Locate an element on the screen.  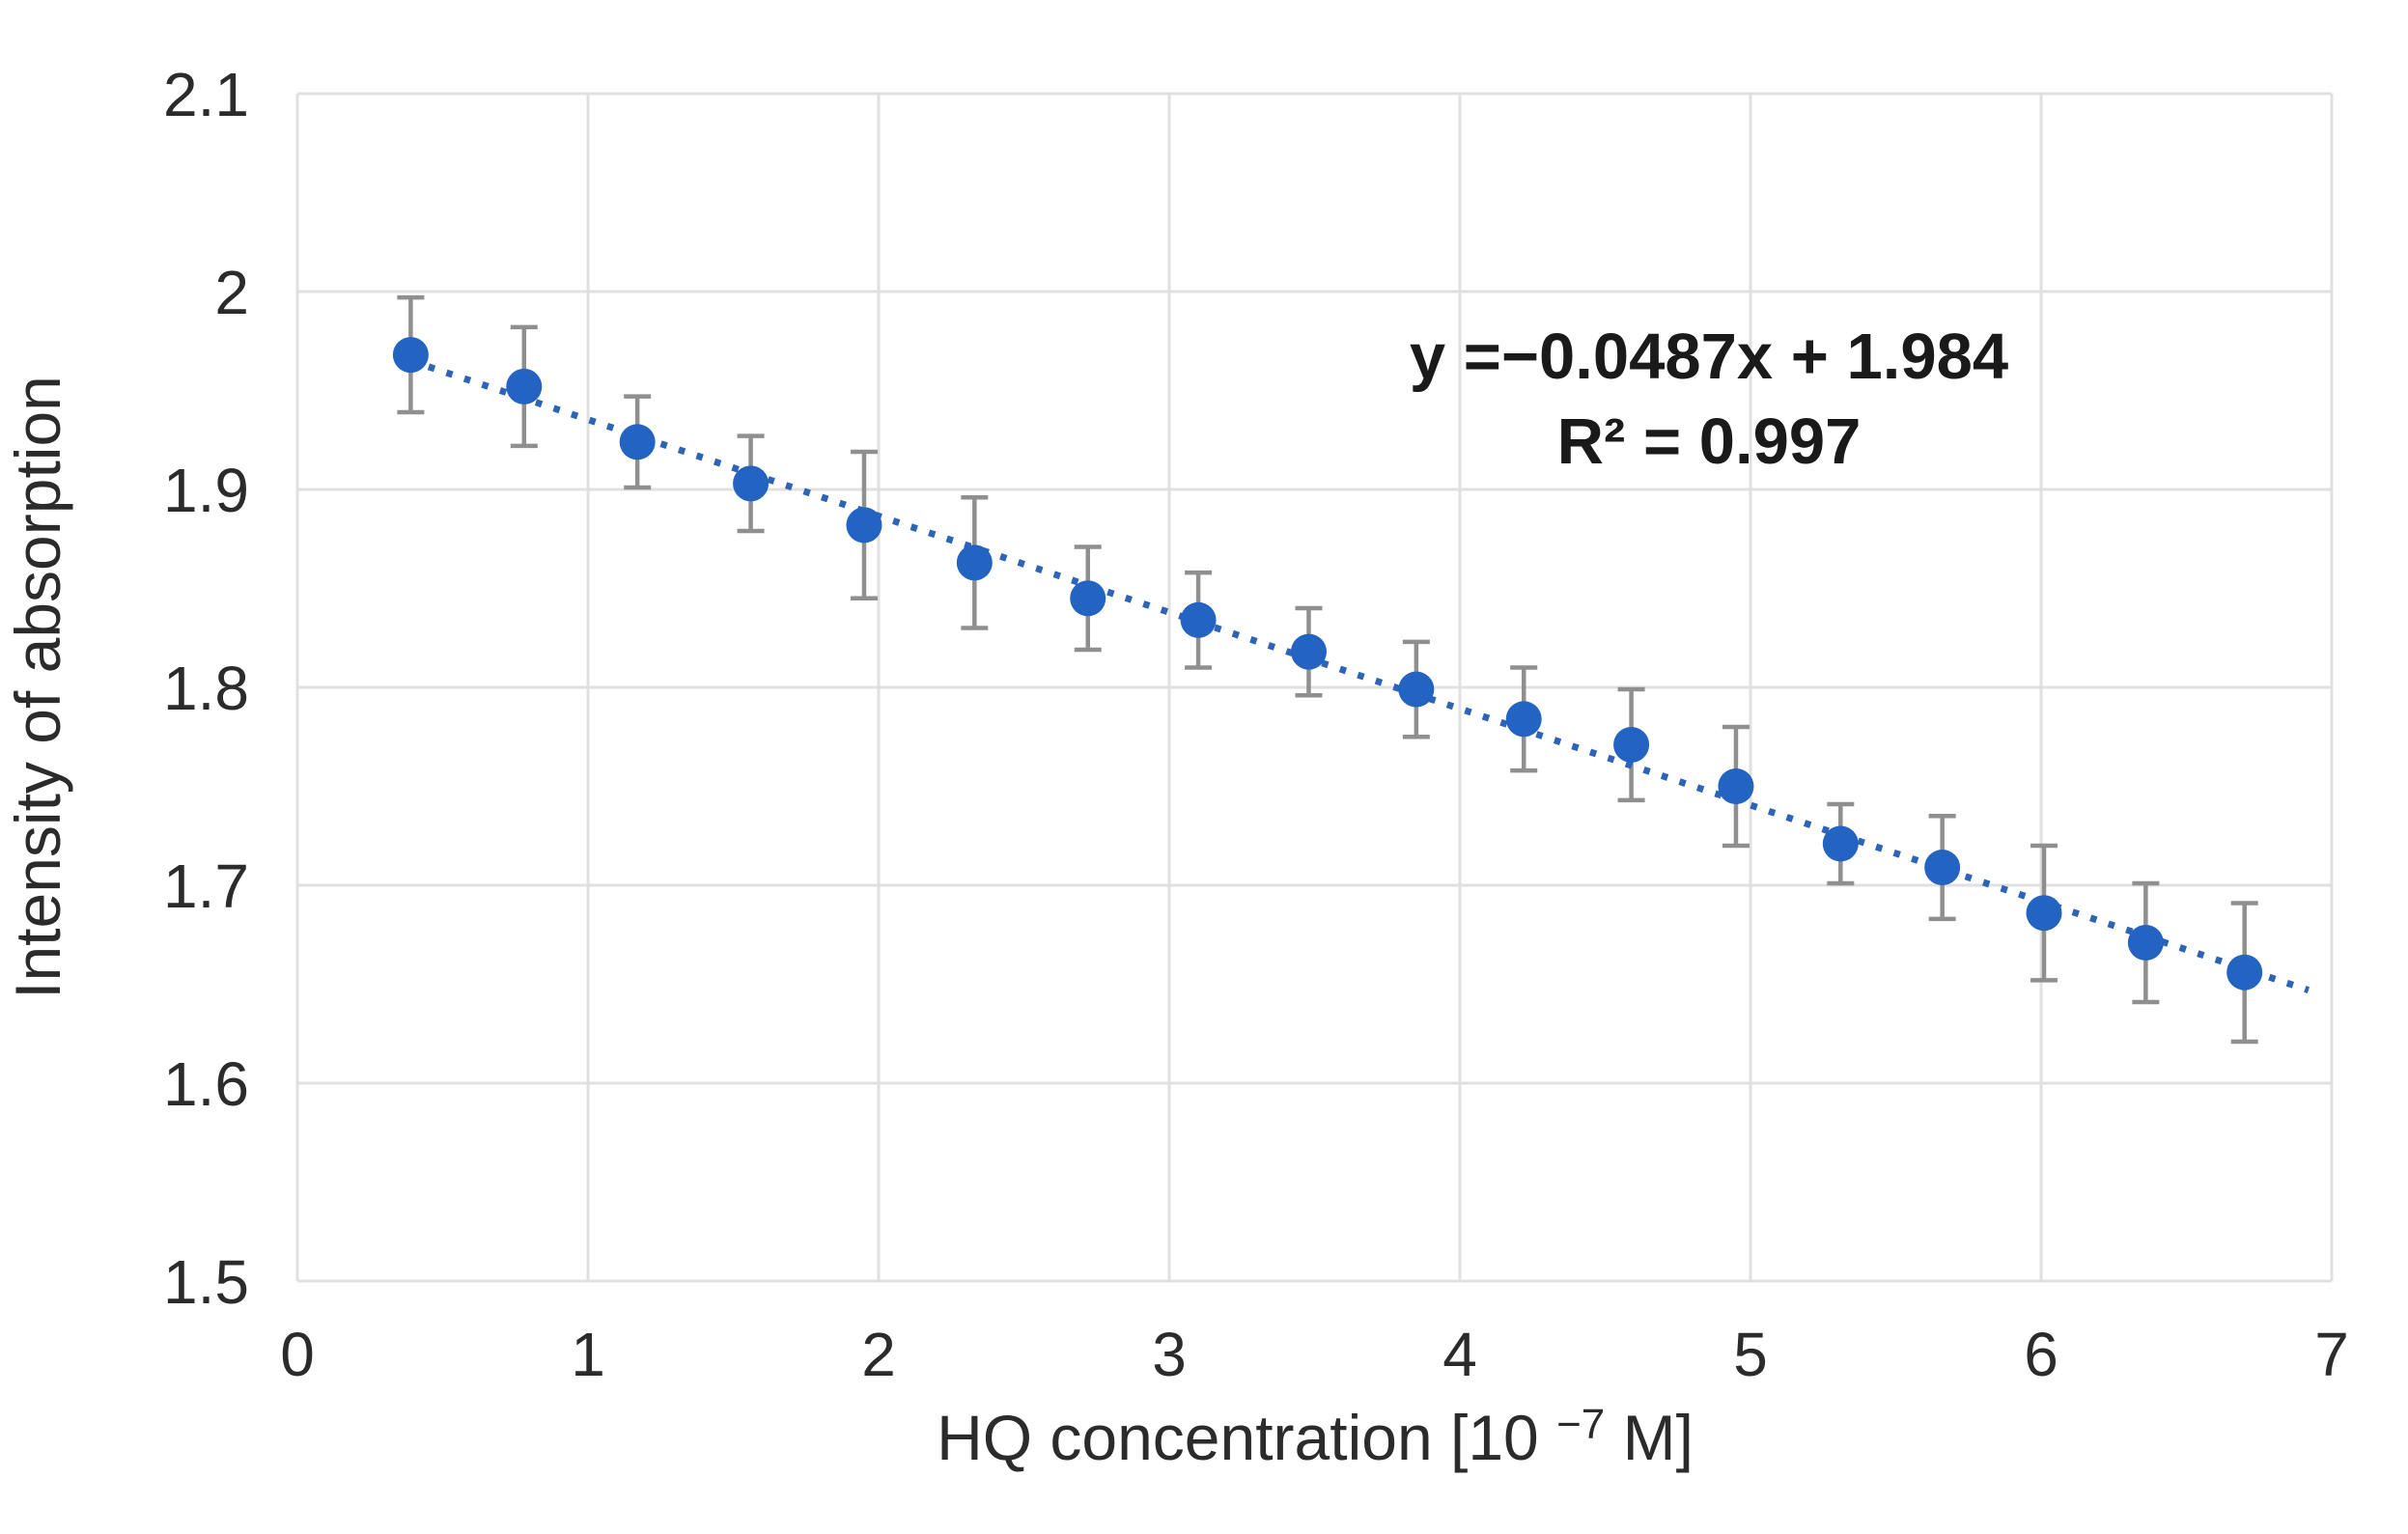
y-tick-label: 1.6 is located at coordinates (206, 1084).